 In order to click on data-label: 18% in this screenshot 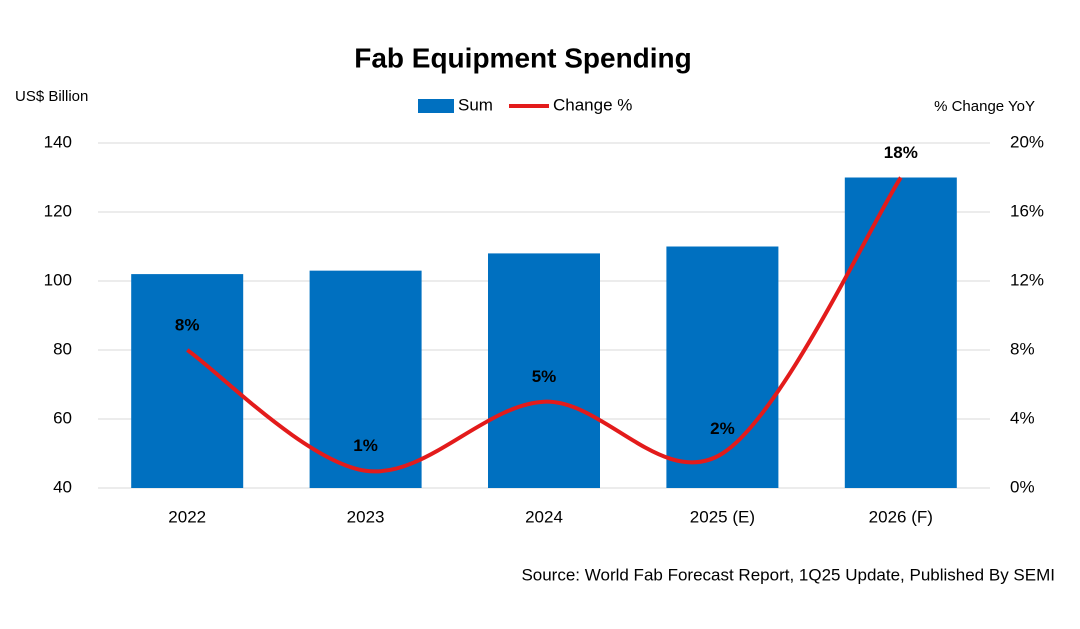, I will do `click(901, 152)`.